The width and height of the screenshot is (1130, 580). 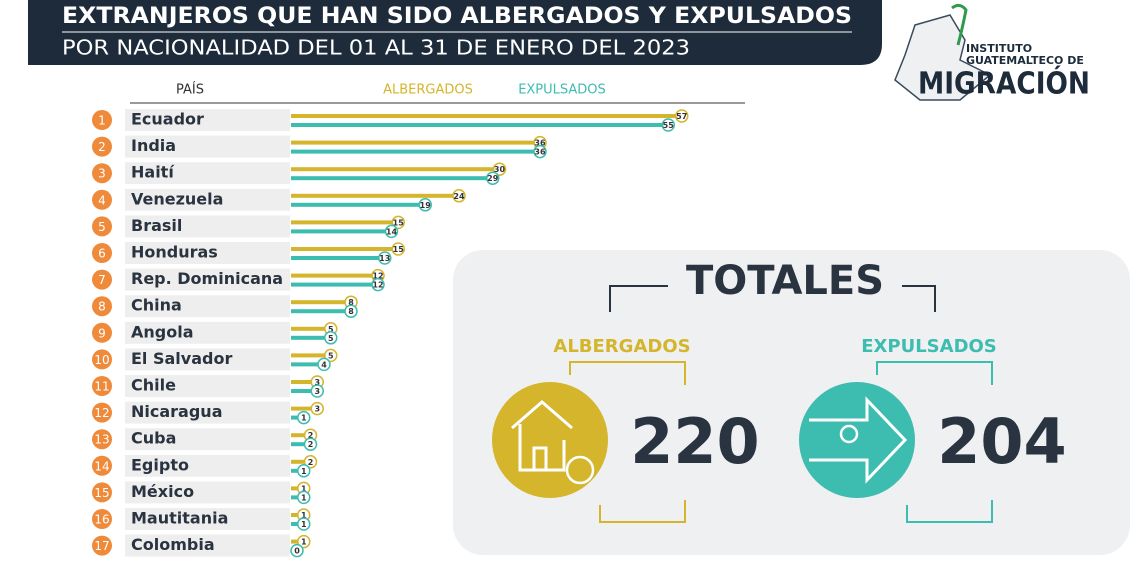 What do you see at coordinates (681, 116) in the screenshot?
I see `value-label: 57` at bounding box center [681, 116].